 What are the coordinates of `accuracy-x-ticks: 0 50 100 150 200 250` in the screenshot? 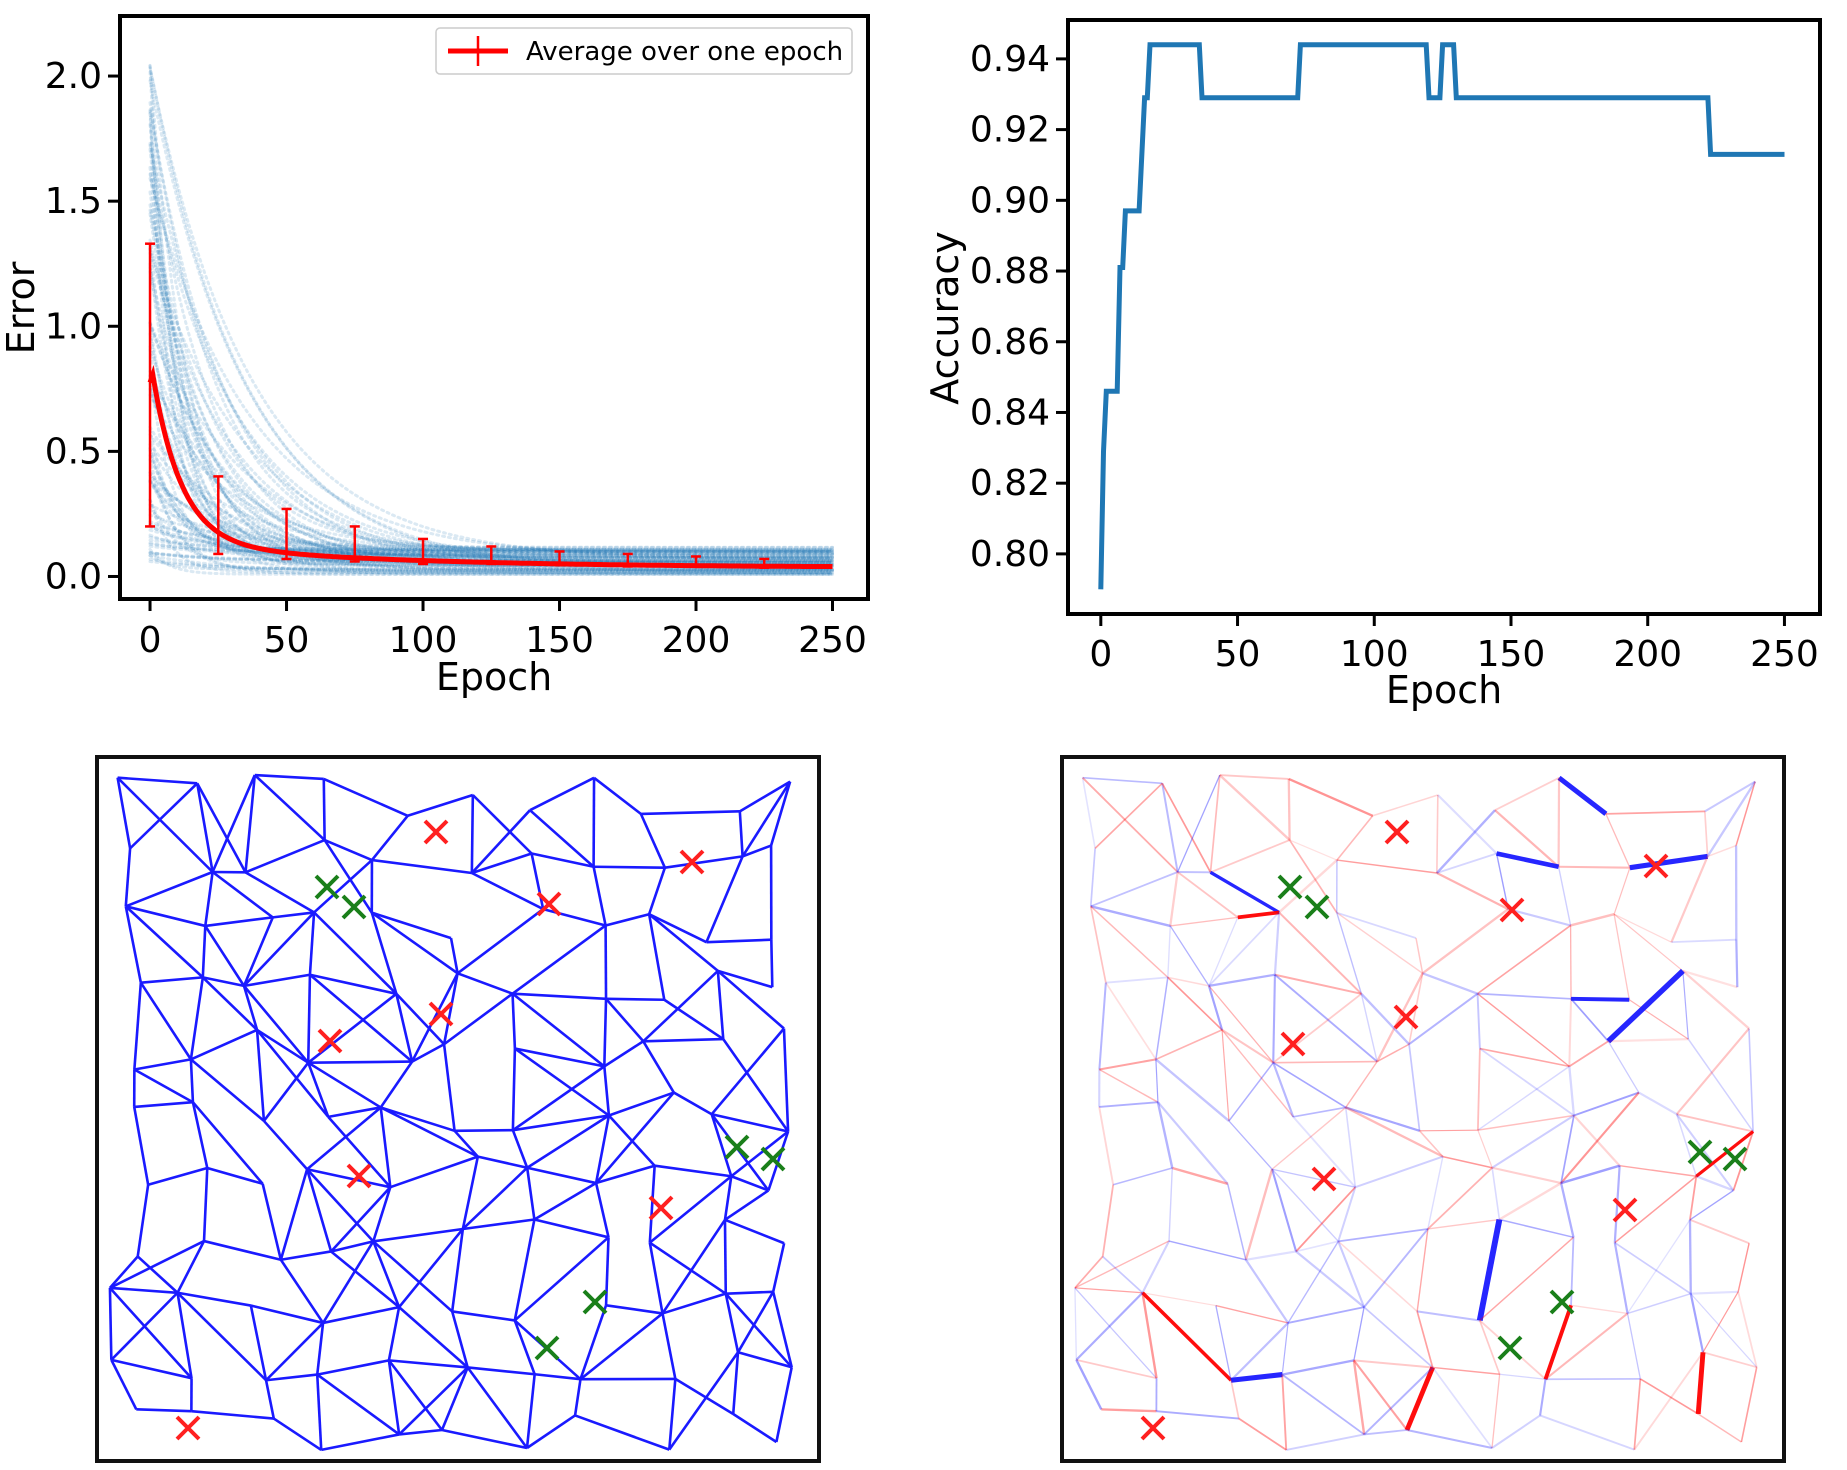 It's located at (1454, 644).